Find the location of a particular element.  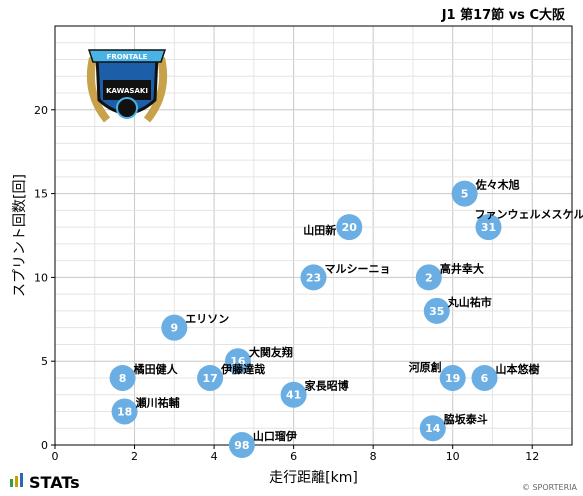

point-number: 35 is located at coordinates (436, 311).